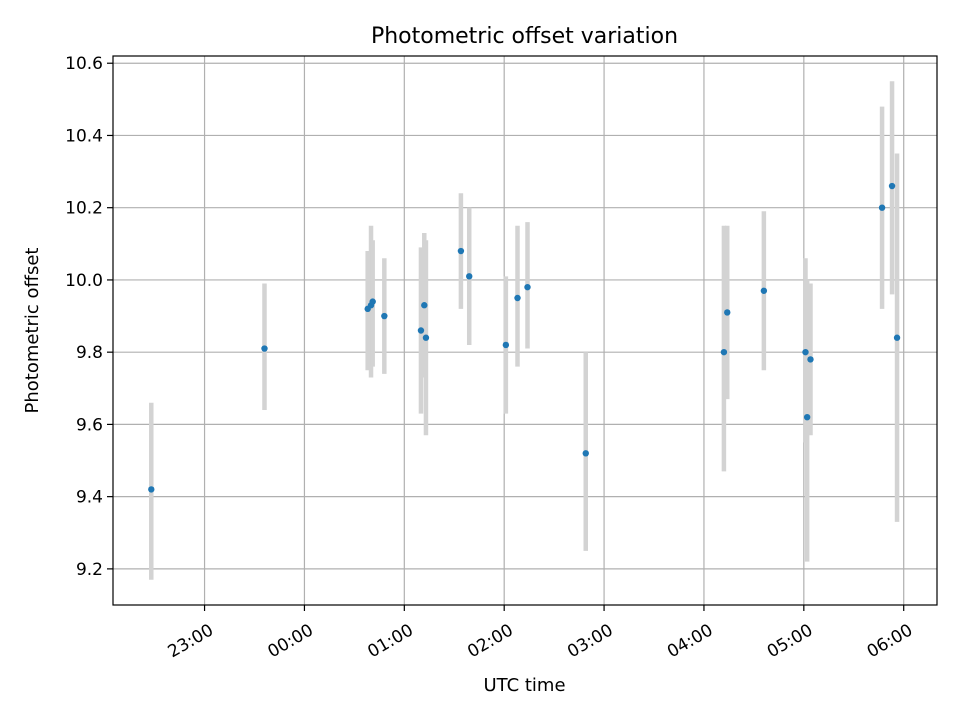 The height and width of the screenshot is (720, 960). What do you see at coordinates (524, 685) in the screenshot?
I see `x-axis-label: UTC time` at bounding box center [524, 685].